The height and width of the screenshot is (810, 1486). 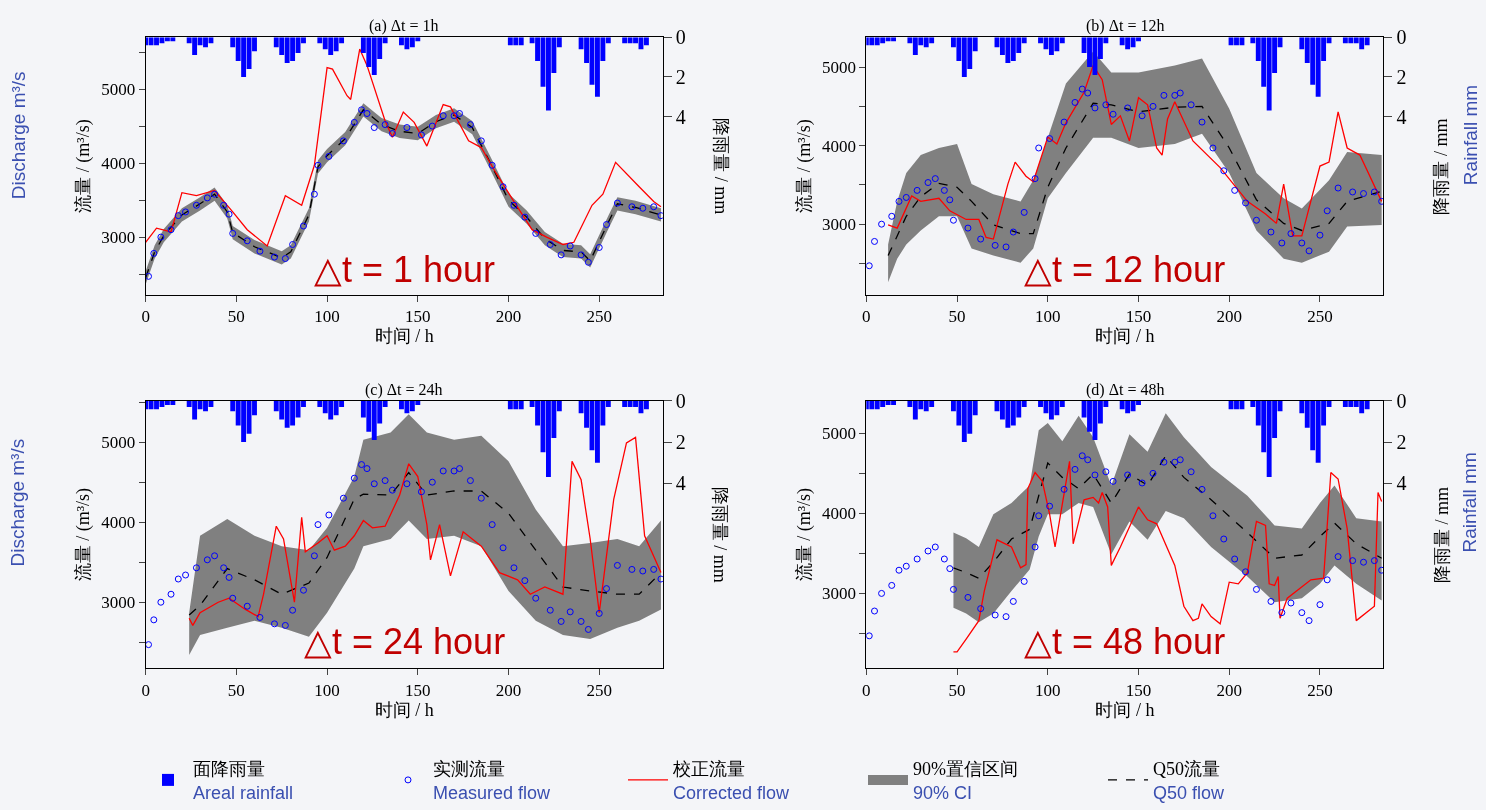 What do you see at coordinates (243, 781) in the screenshot?
I see `legend-label: 面降雨量 Areal rainfall` at bounding box center [243, 781].